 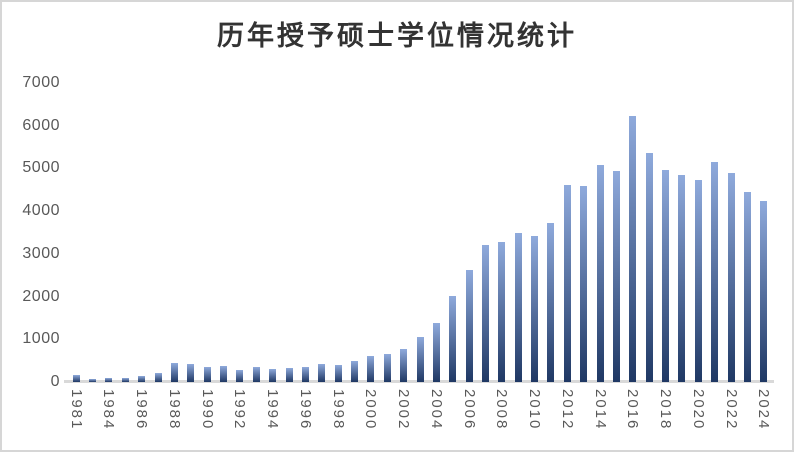 I want to click on x-axis-tick-label: 1998, so click(x=338, y=410).